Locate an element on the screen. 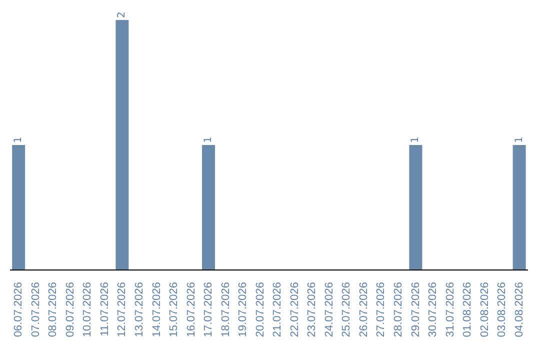 This screenshot has width=540, height=340. x-tick-label: 14.07.2026 is located at coordinates (156, 310).